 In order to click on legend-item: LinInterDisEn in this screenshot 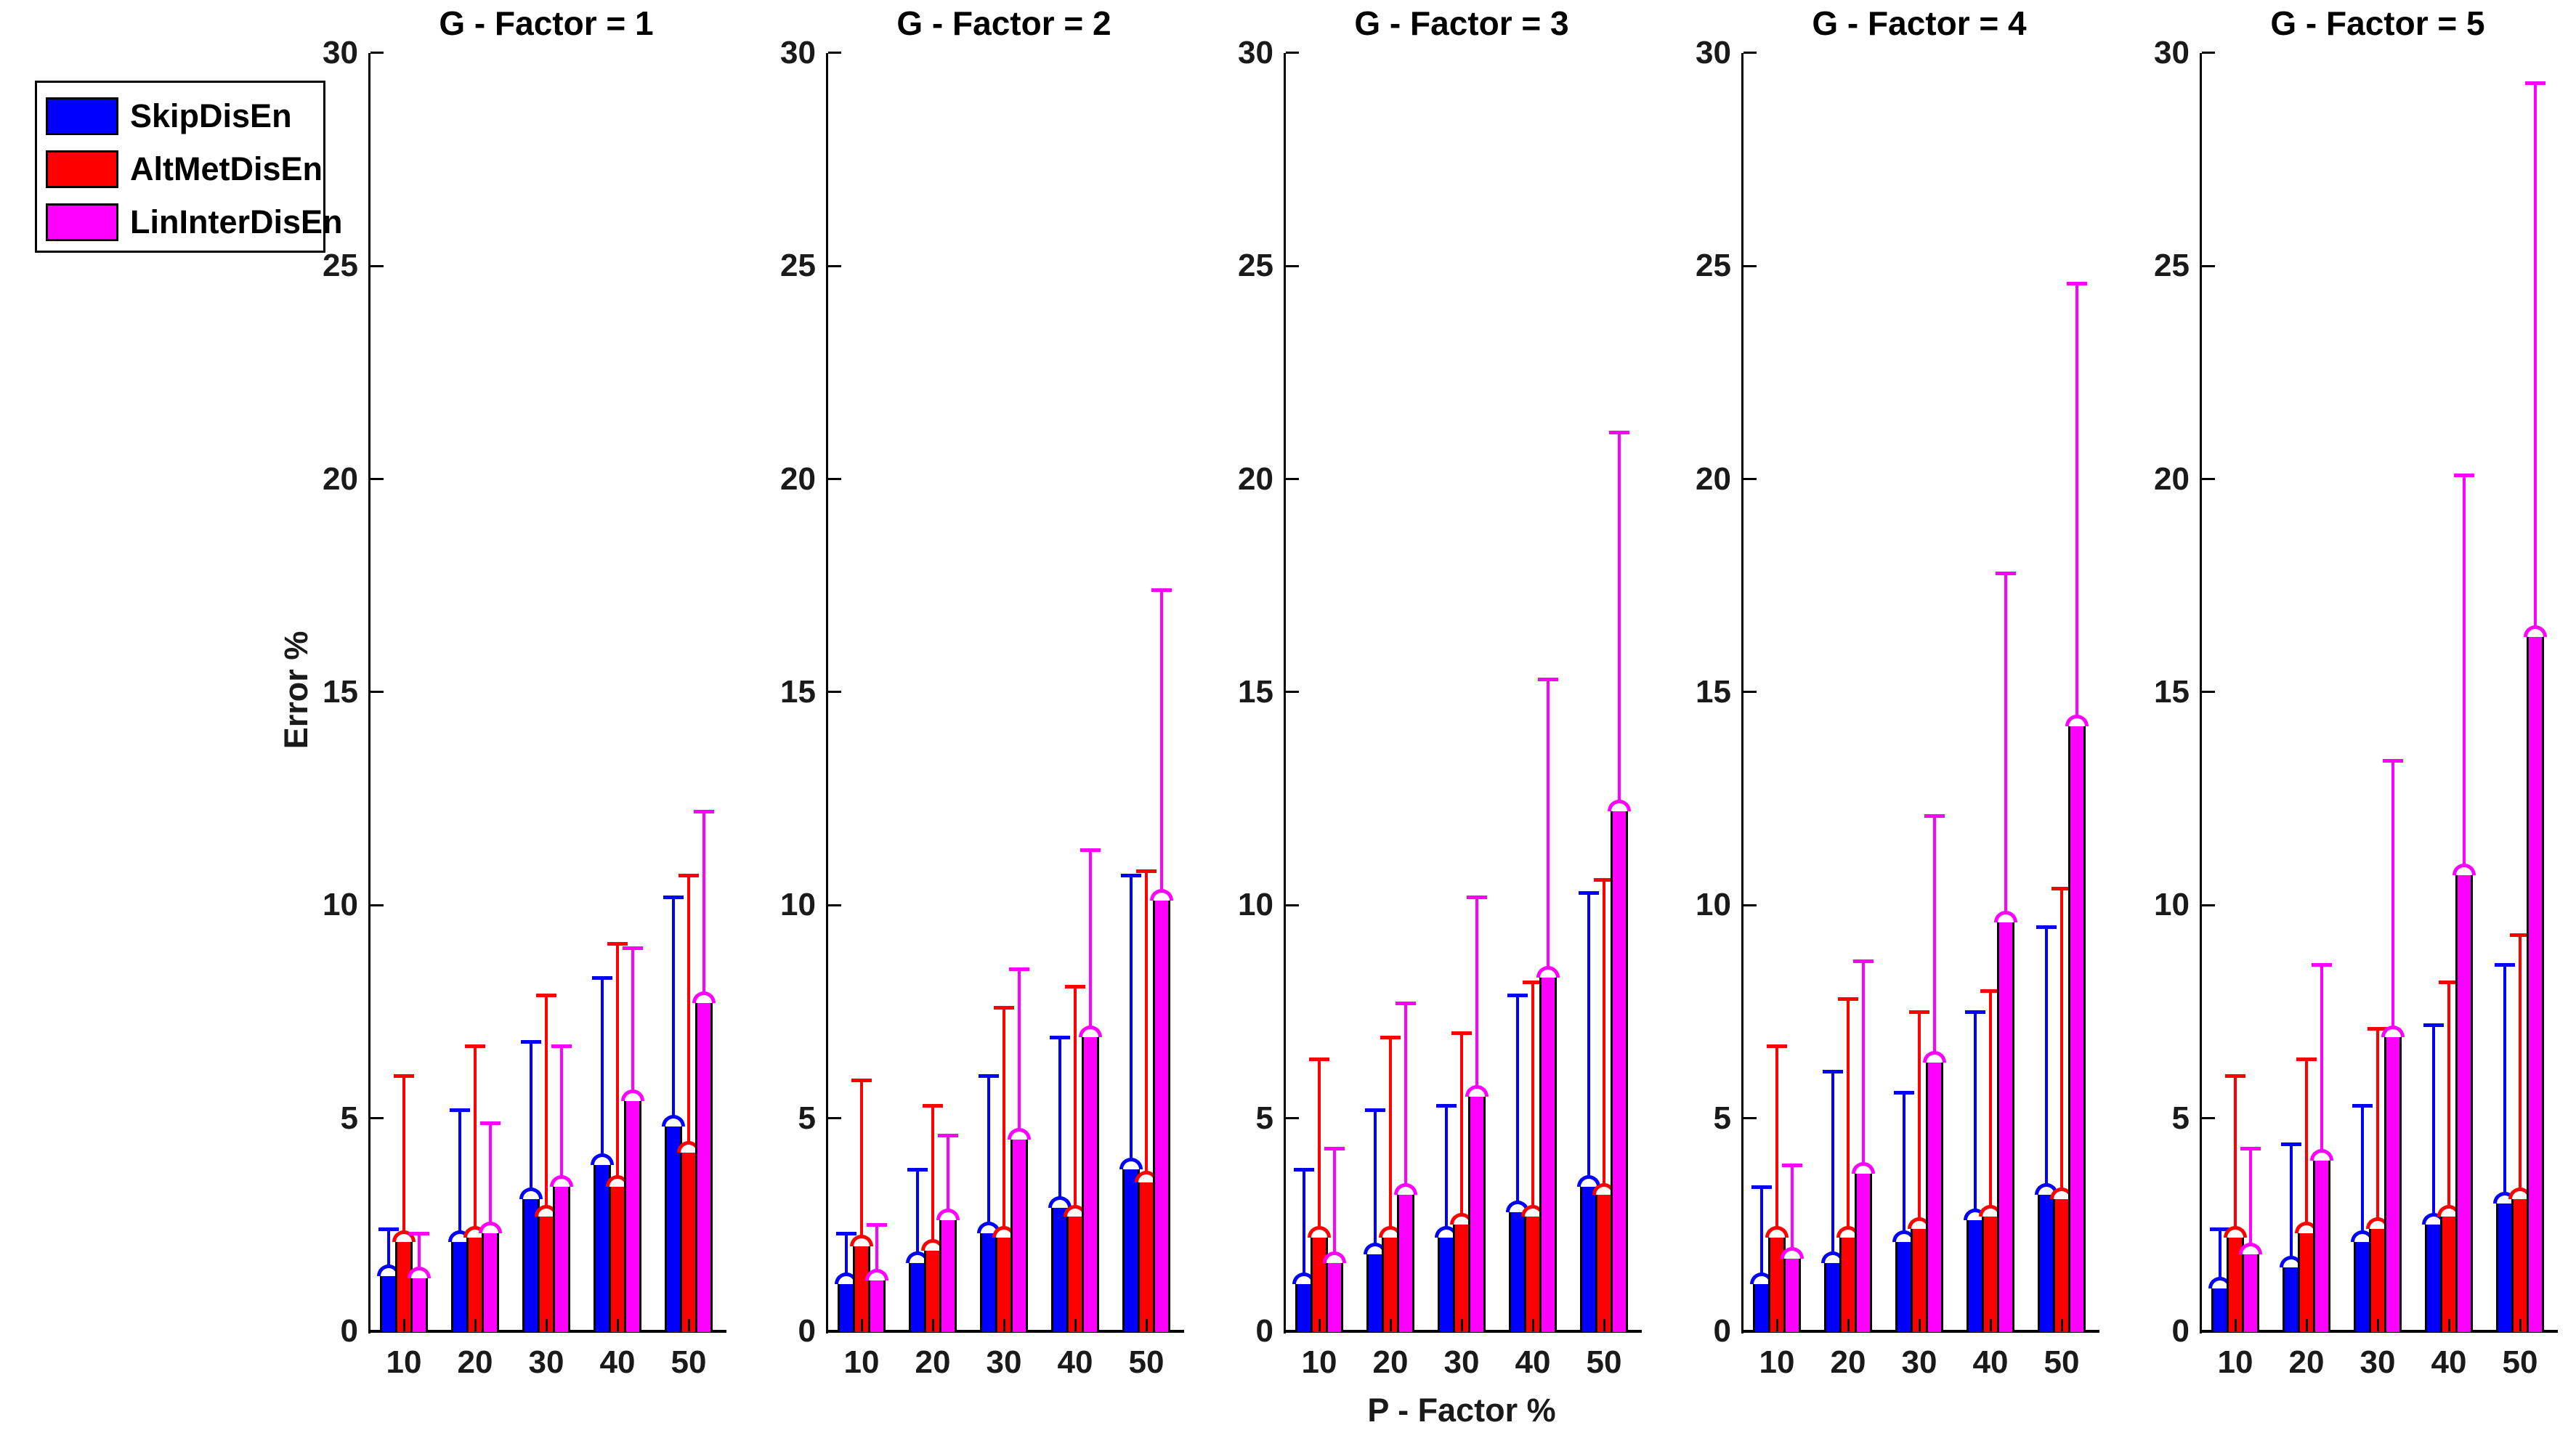, I will do `click(190, 222)`.